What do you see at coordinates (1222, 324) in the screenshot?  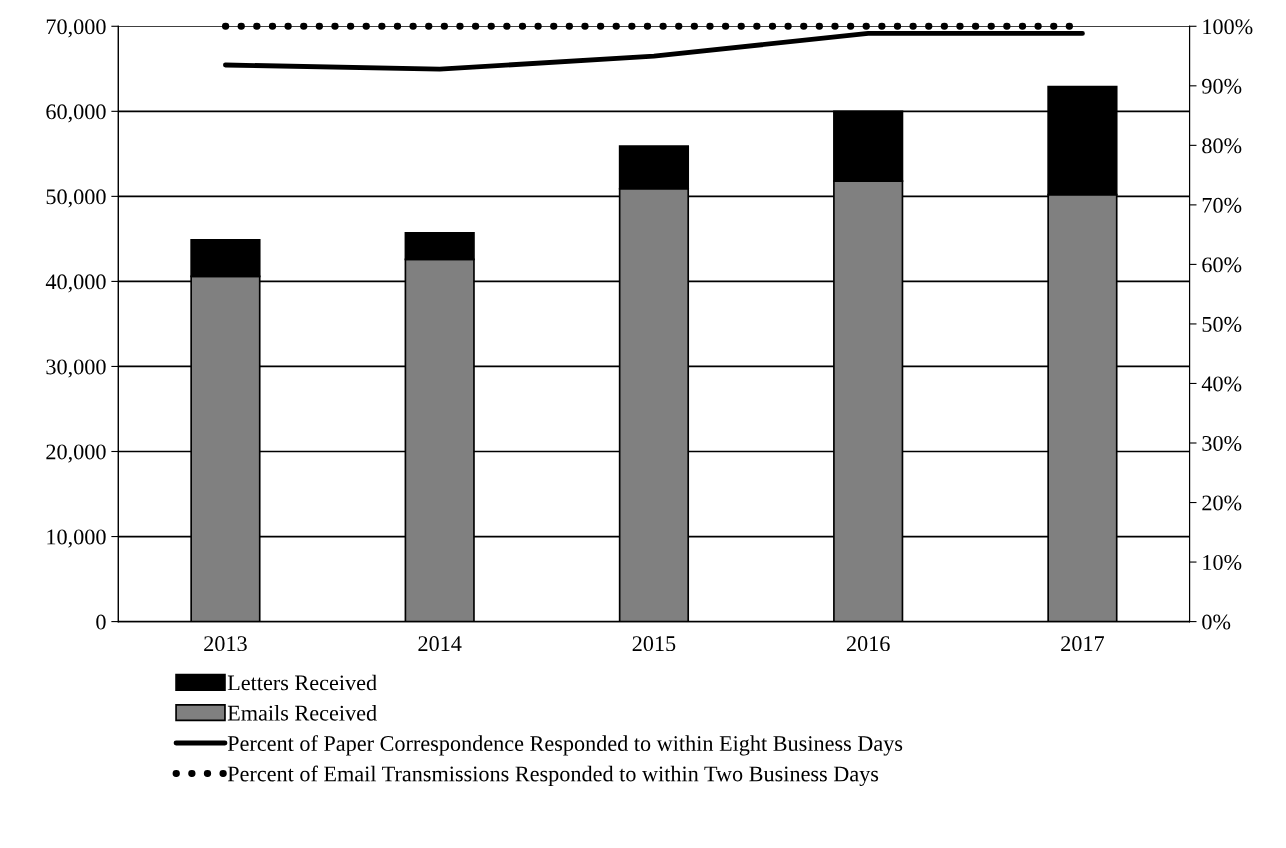 I see `y2-tick-label: 50%` at bounding box center [1222, 324].